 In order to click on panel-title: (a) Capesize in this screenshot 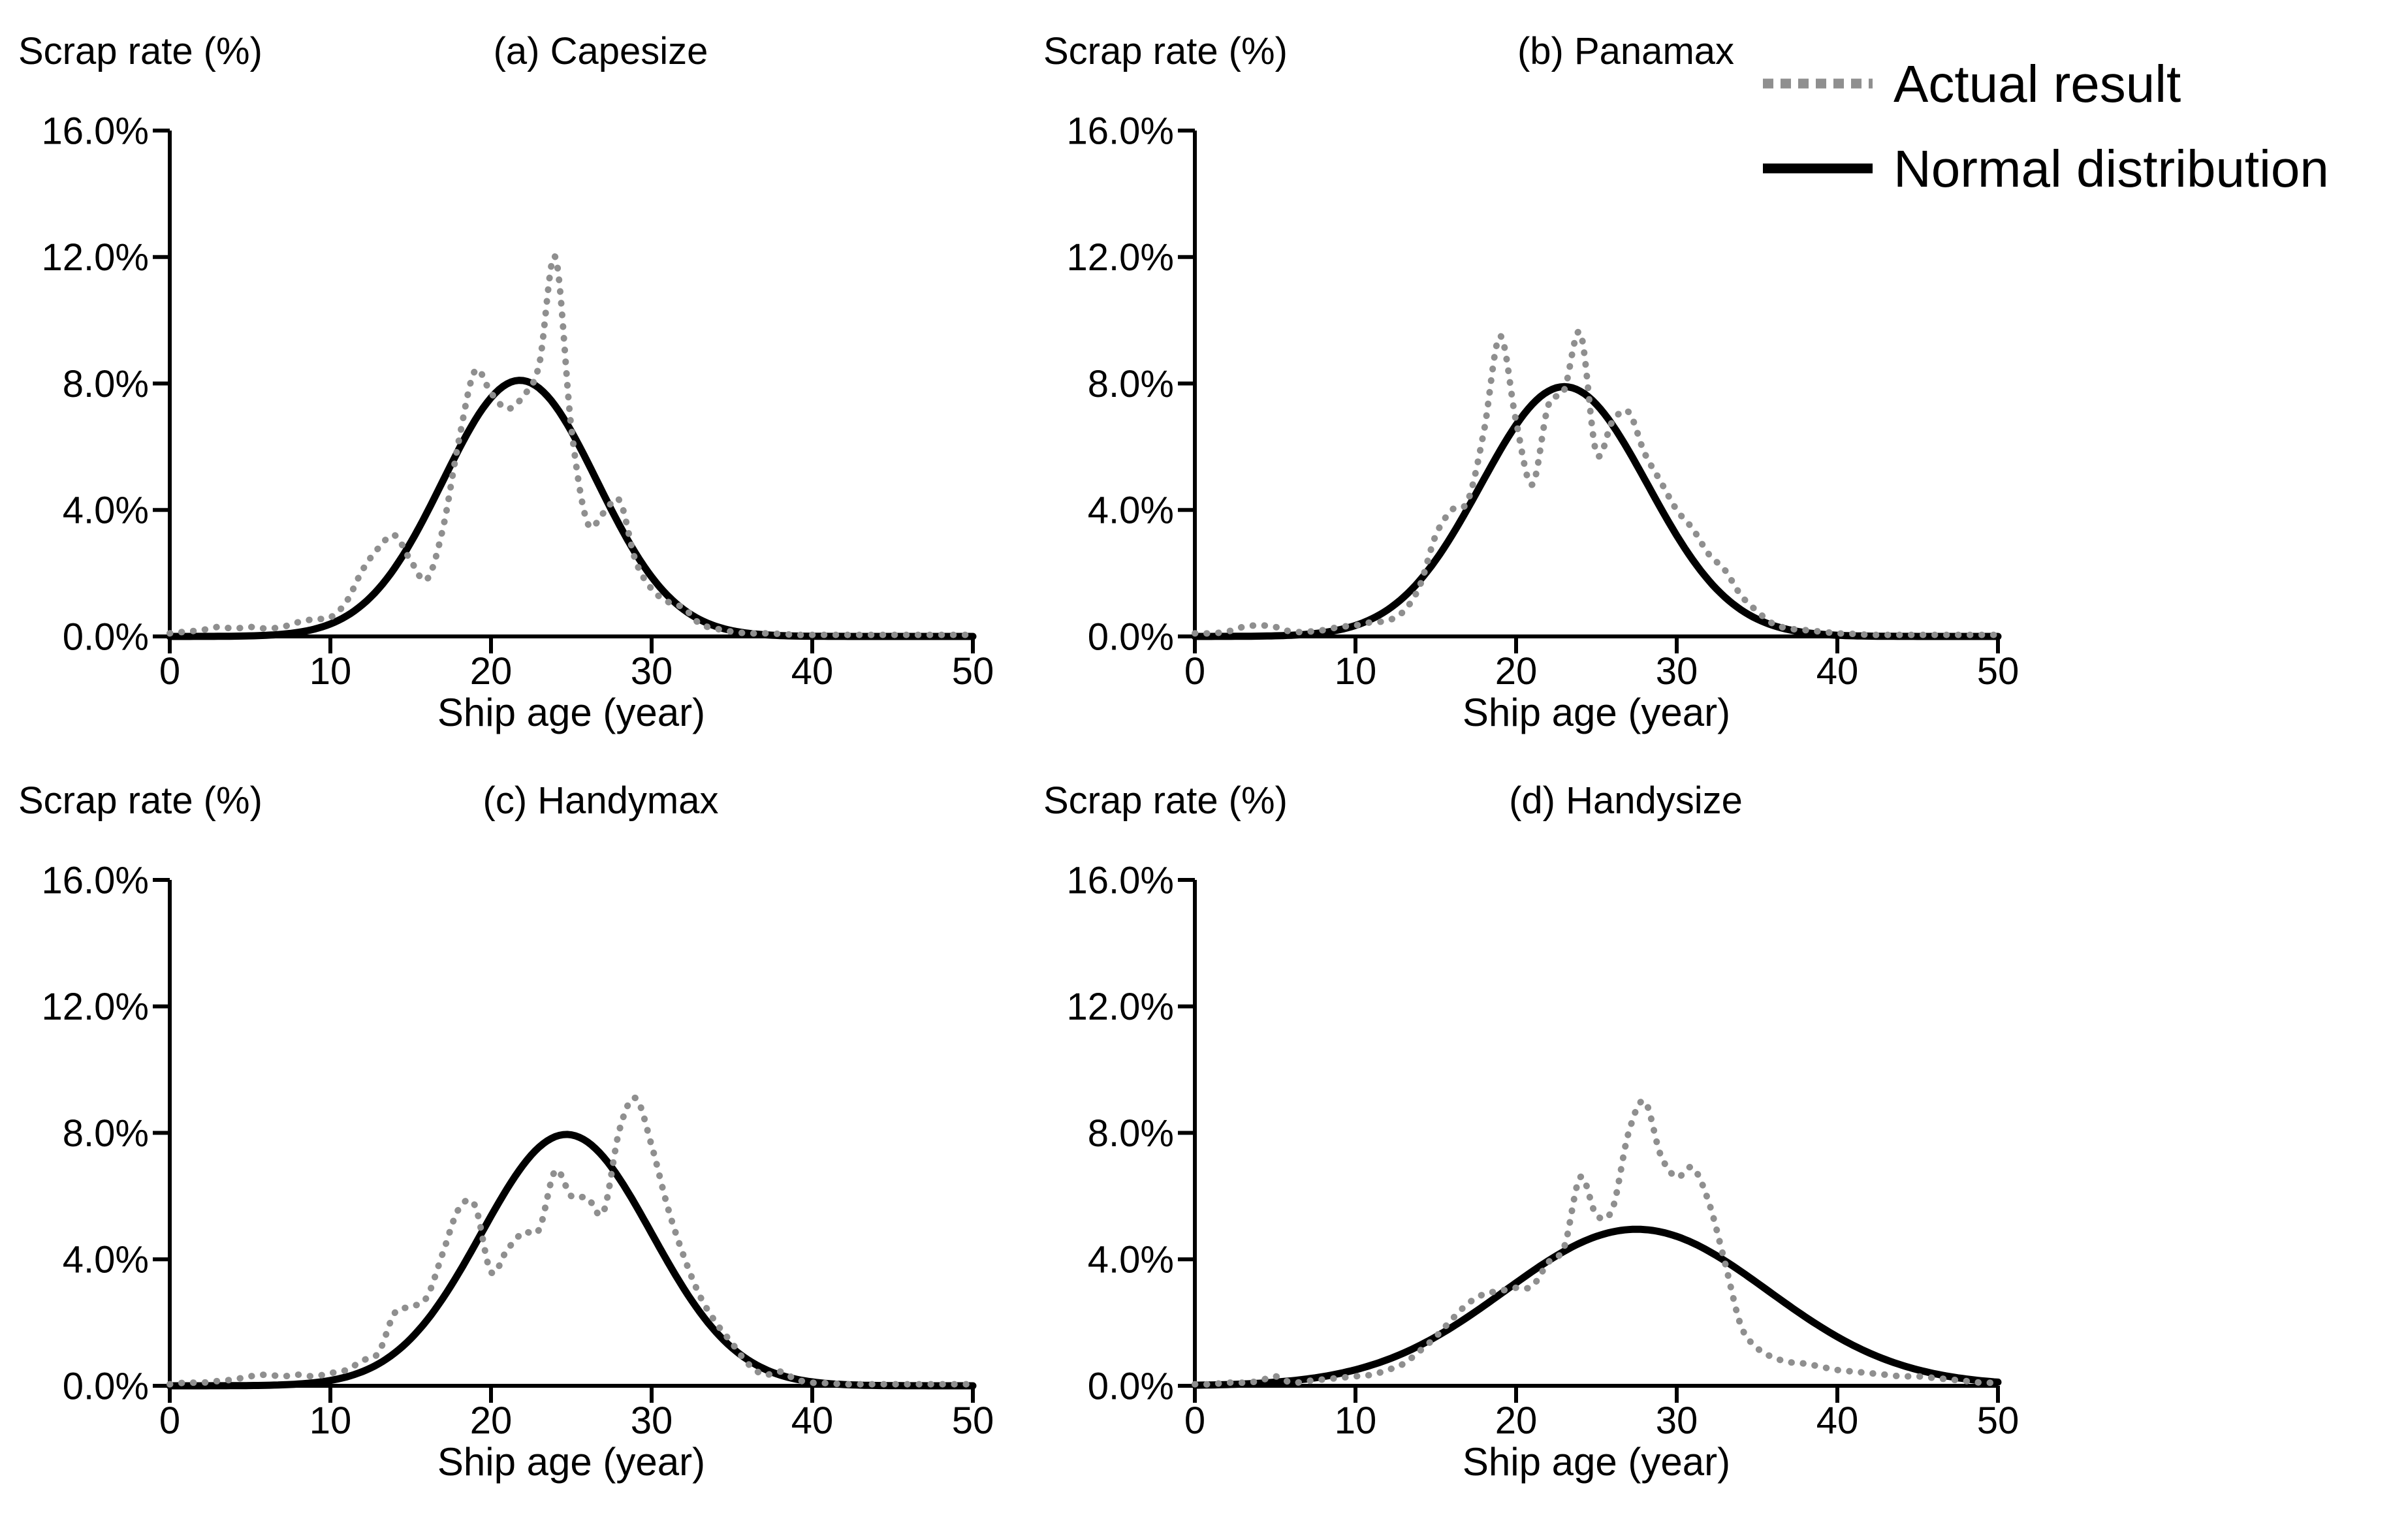, I will do `click(601, 51)`.